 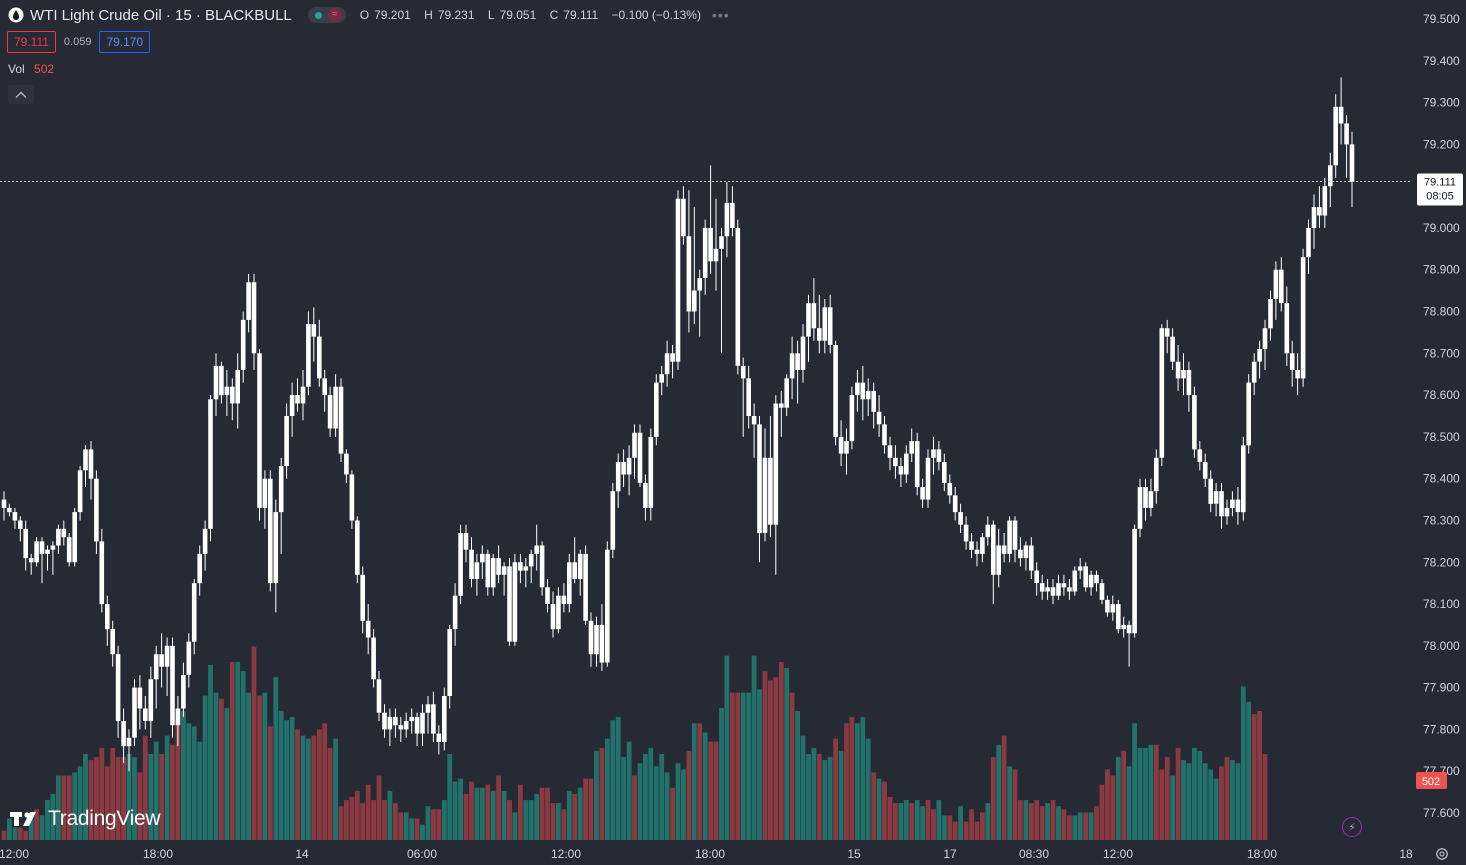 I want to click on time-tick-label: 14, so click(x=302, y=854).